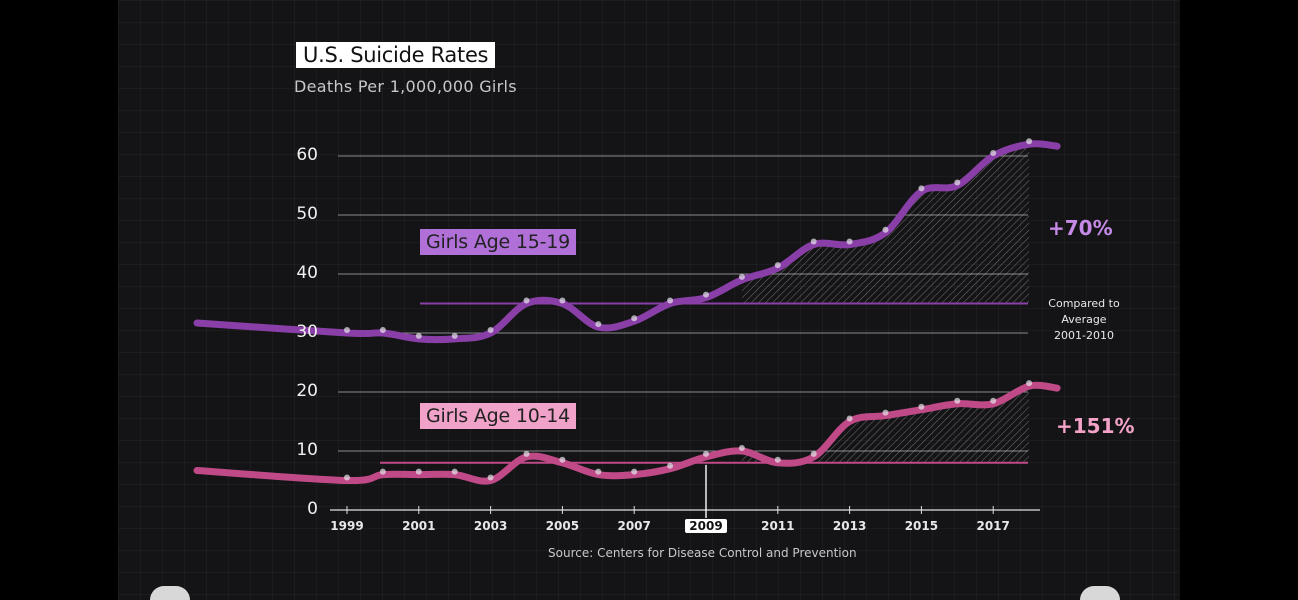 This screenshot has height=600, width=1298. Describe the element at coordinates (1084, 335) in the screenshot. I see `comparison-note-line: 2001-2010` at that location.